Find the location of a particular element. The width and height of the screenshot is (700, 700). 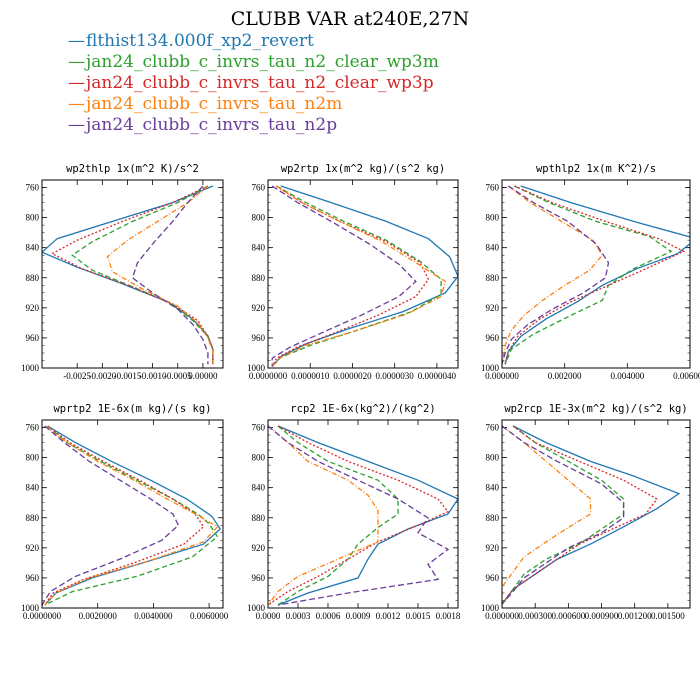

panel-title: rcp2 1E-6x(kg^2)/(kg^2) is located at coordinates (362, 409).